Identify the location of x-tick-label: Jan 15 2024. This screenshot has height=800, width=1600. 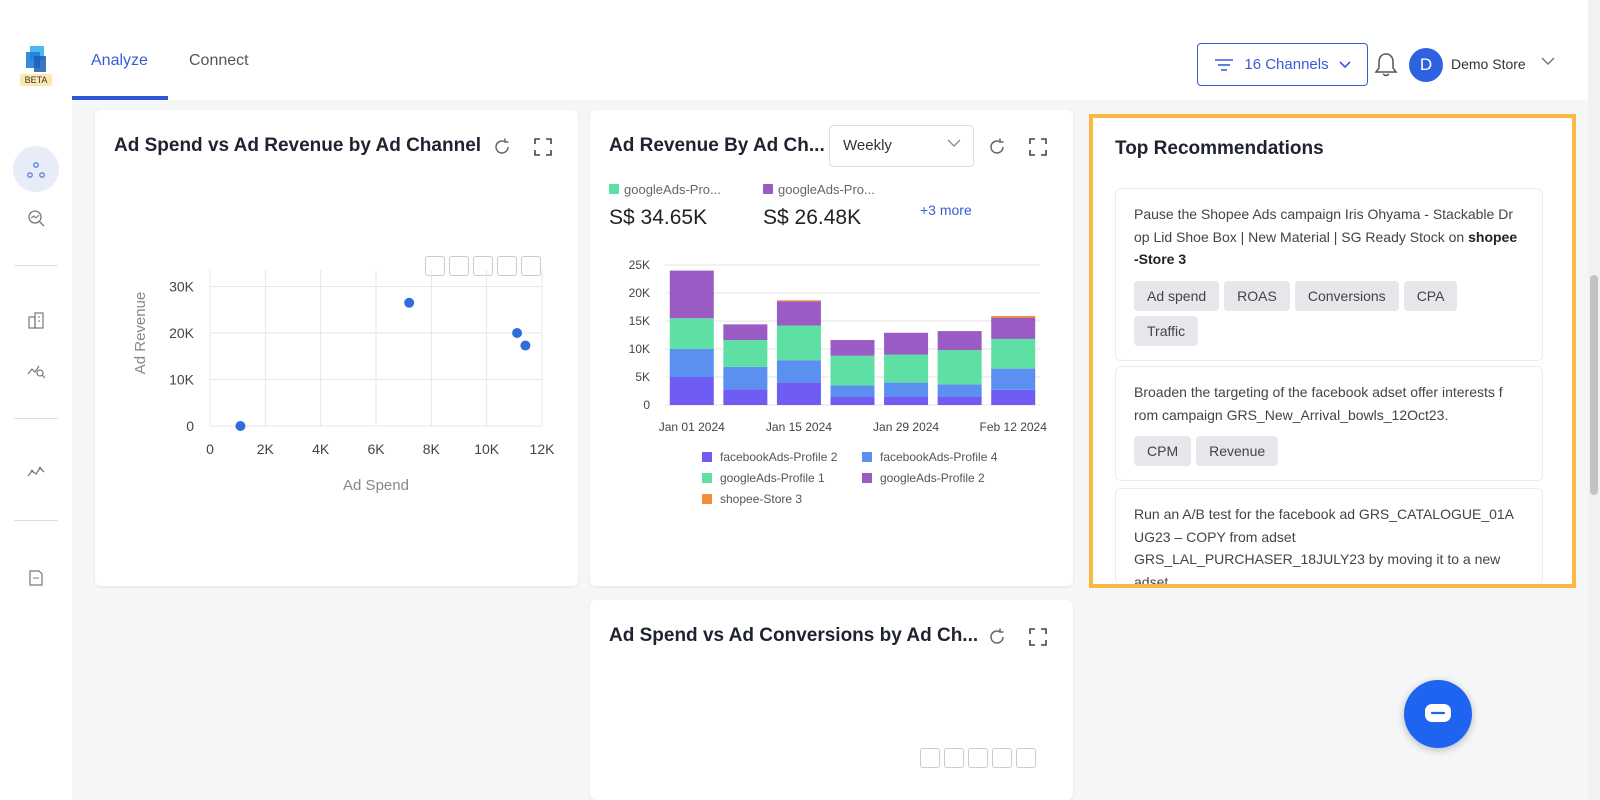
(799, 427).